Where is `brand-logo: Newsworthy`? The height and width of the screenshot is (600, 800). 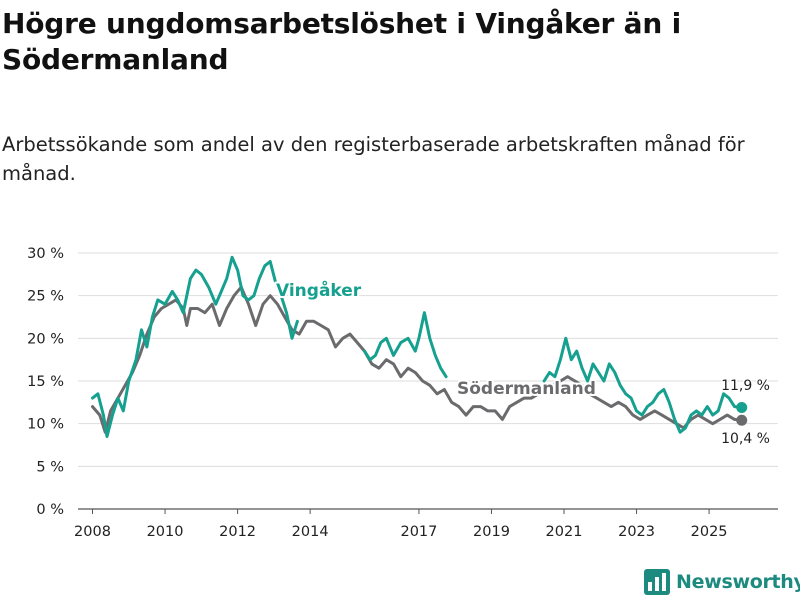 brand-logo: Newsworthy is located at coordinates (722, 582).